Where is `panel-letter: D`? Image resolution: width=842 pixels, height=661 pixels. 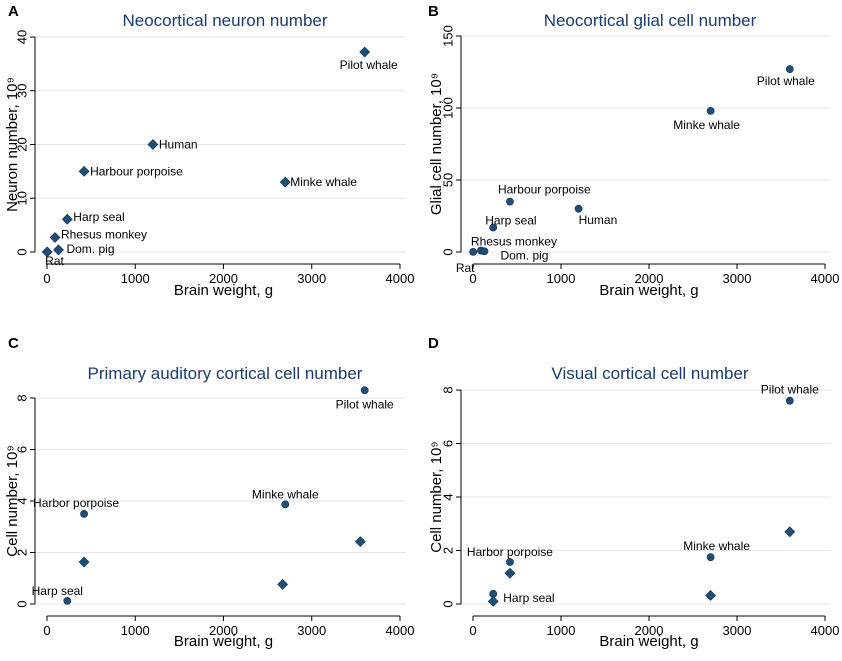 panel-letter: D is located at coordinates (433, 343).